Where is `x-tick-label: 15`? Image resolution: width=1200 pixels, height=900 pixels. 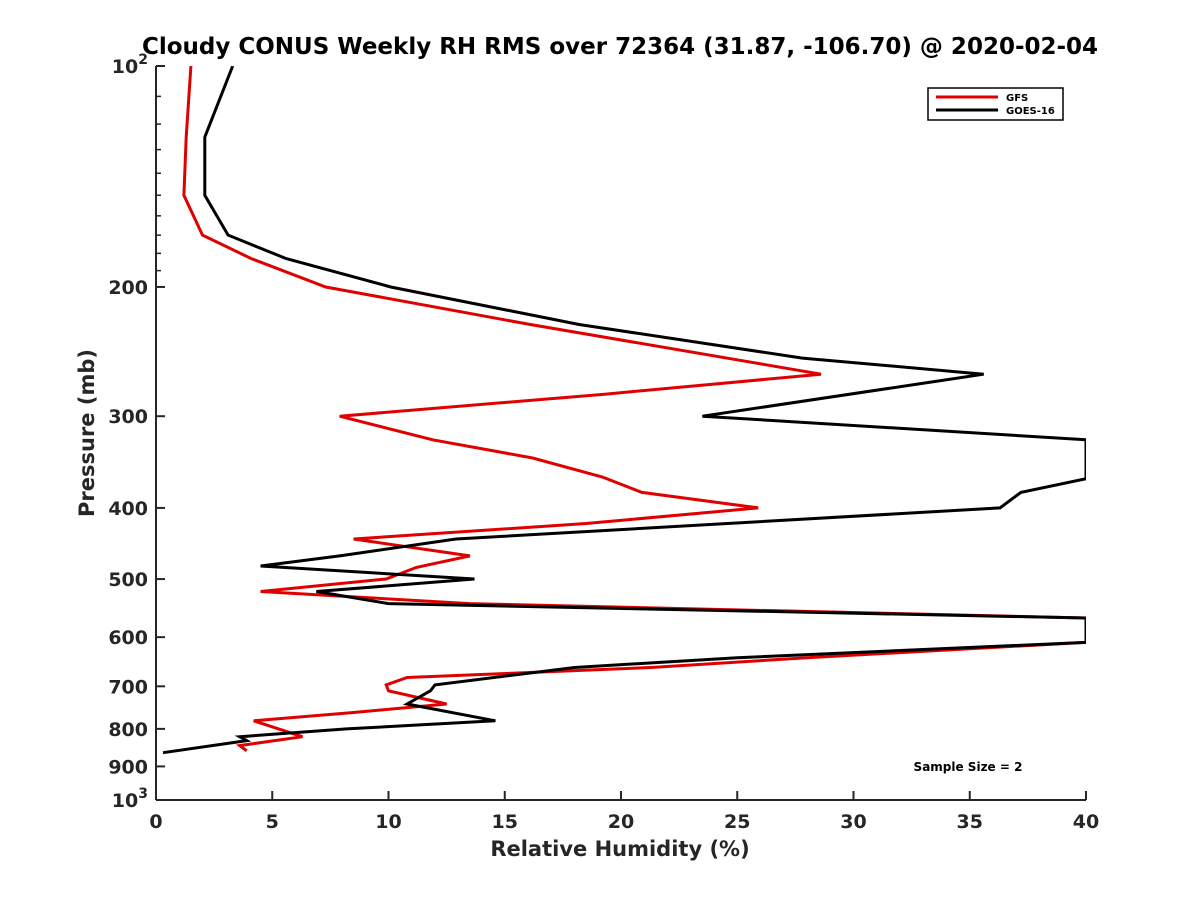 x-tick-label: 15 is located at coordinates (505, 822).